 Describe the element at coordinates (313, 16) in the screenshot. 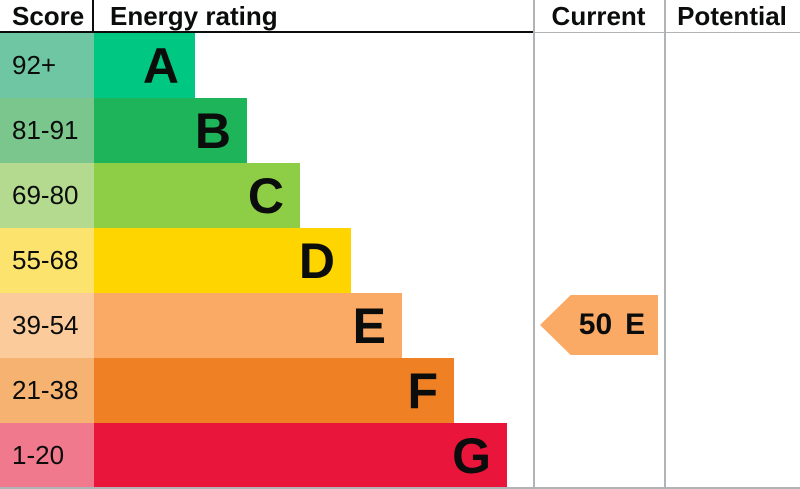

I see `energy-rating-column-header: Energy rating` at that location.